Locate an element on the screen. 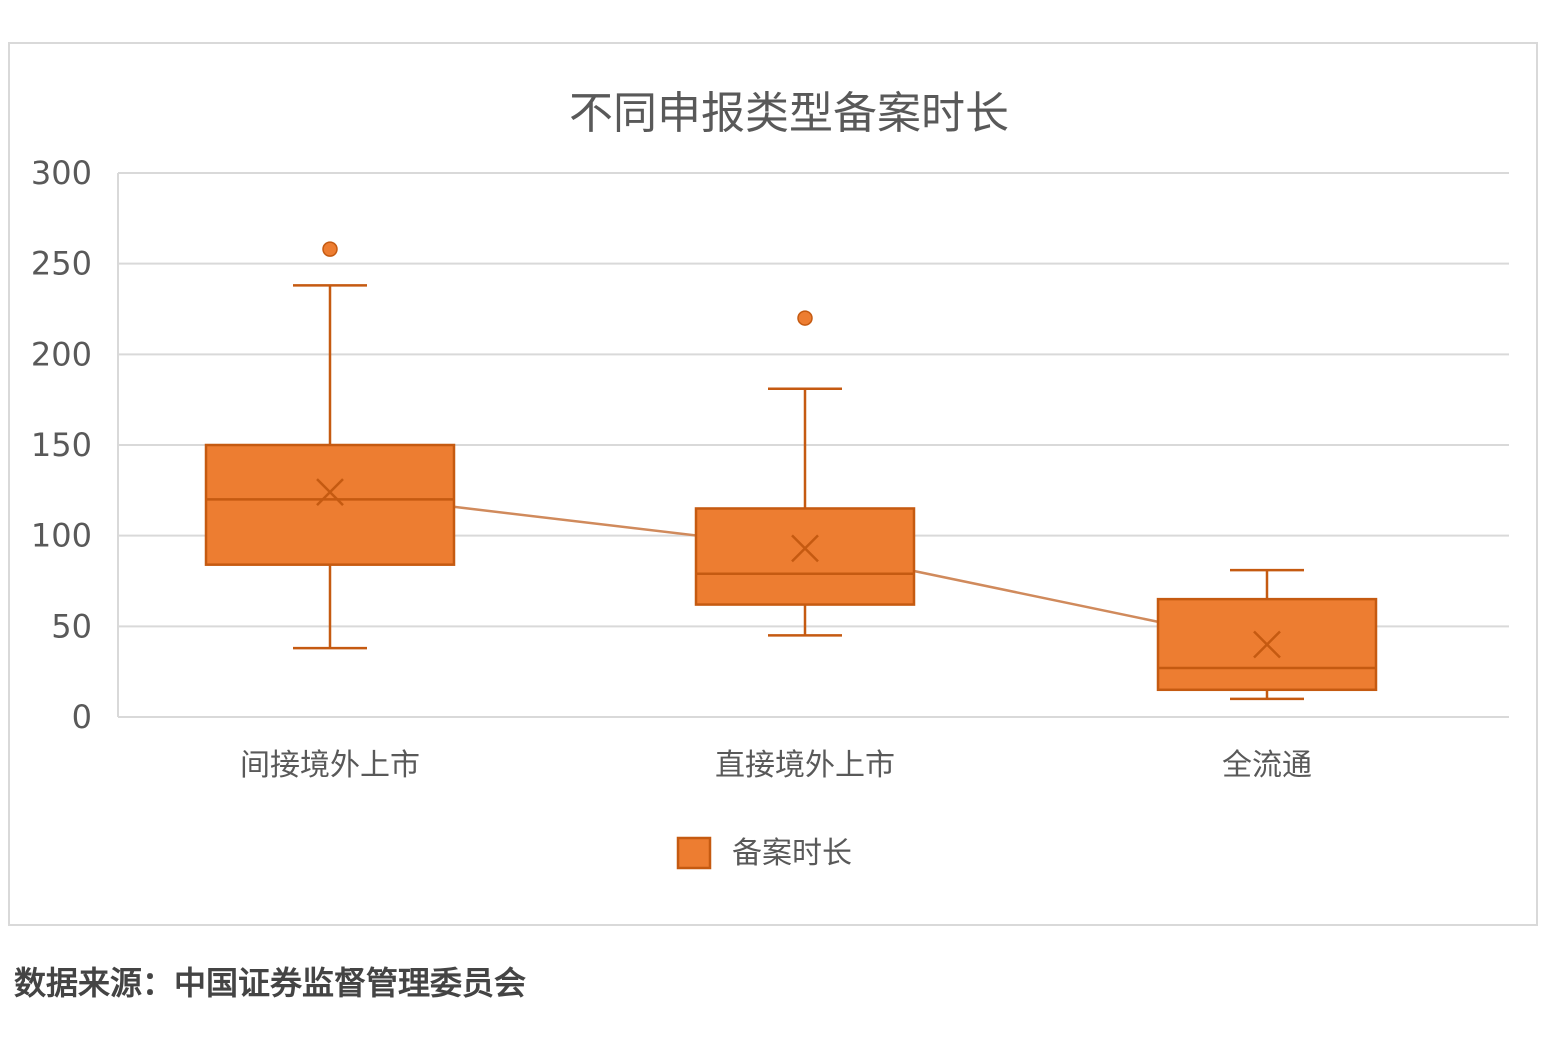  y-tick-label: 200 is located at coordinates (61, 354).